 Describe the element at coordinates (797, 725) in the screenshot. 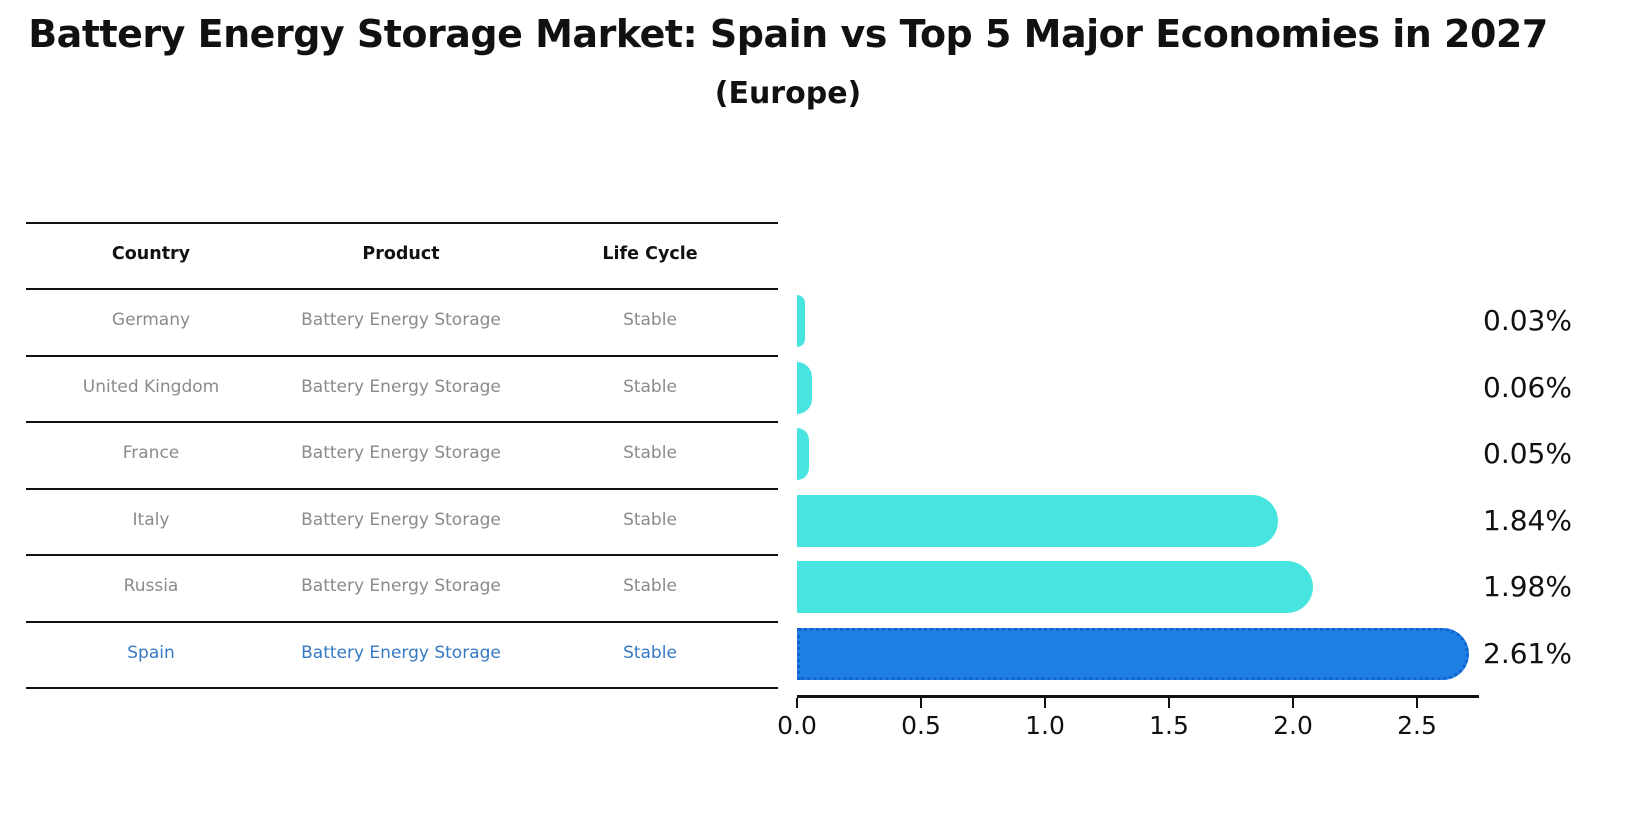

I see `x-tick-label: 0.0` at that location.